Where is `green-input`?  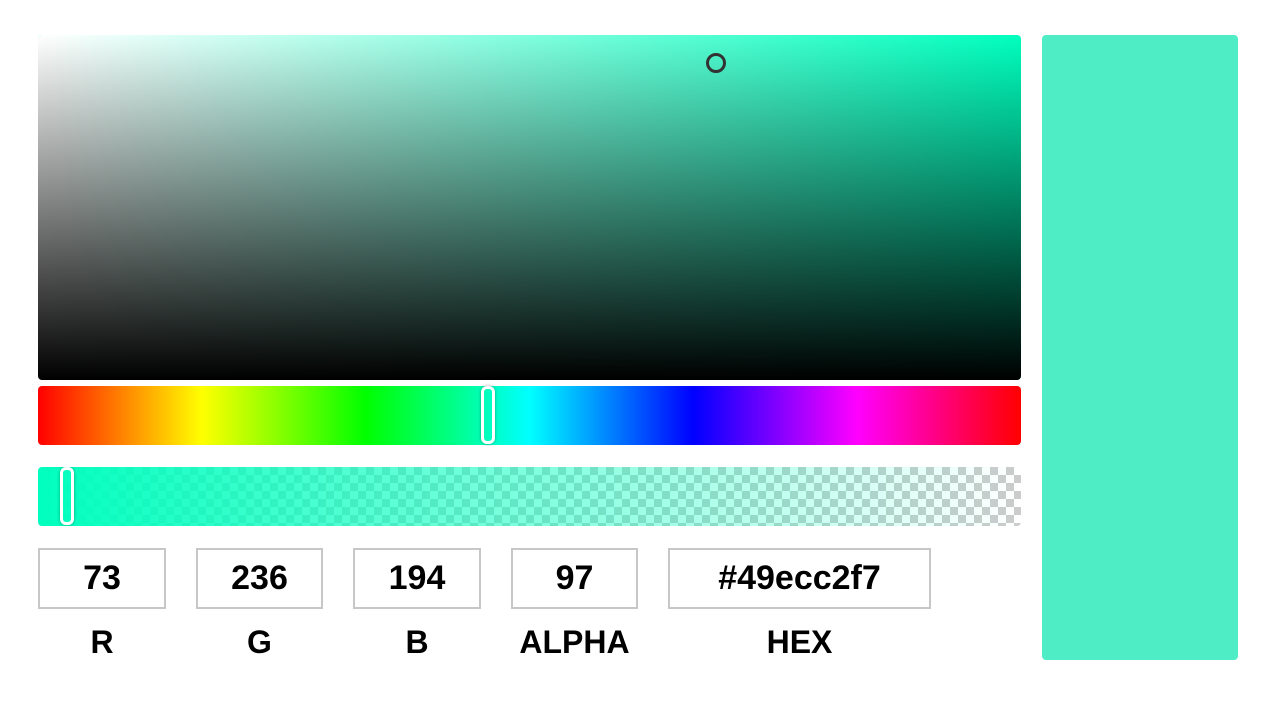 green-input is located at coordinates (259, 578).